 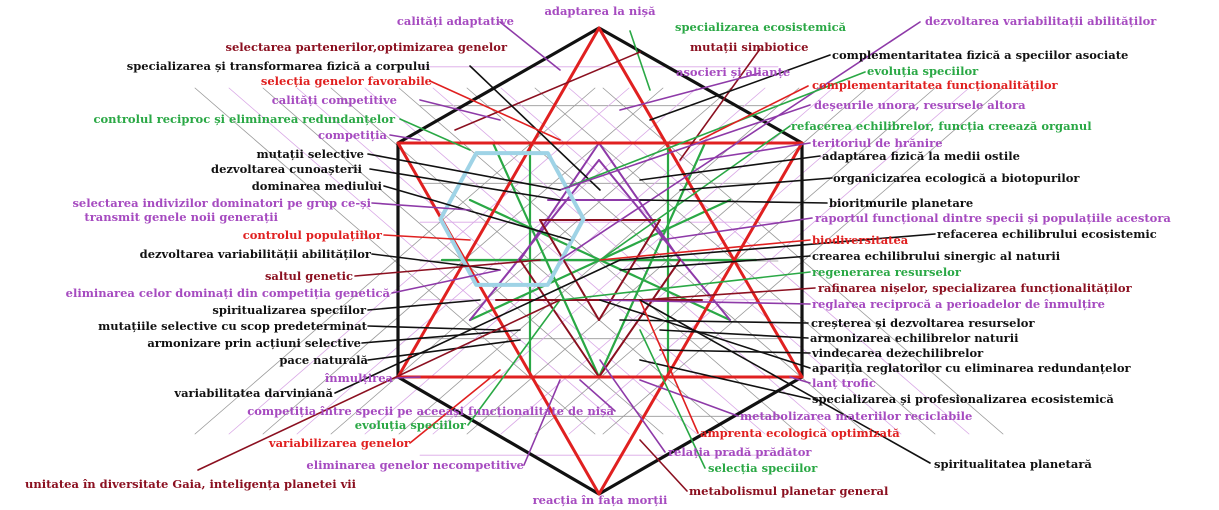 I want to click on label-metabolizarea: metabolizarea materiilor reciclabile, so click(x=856, y=416).